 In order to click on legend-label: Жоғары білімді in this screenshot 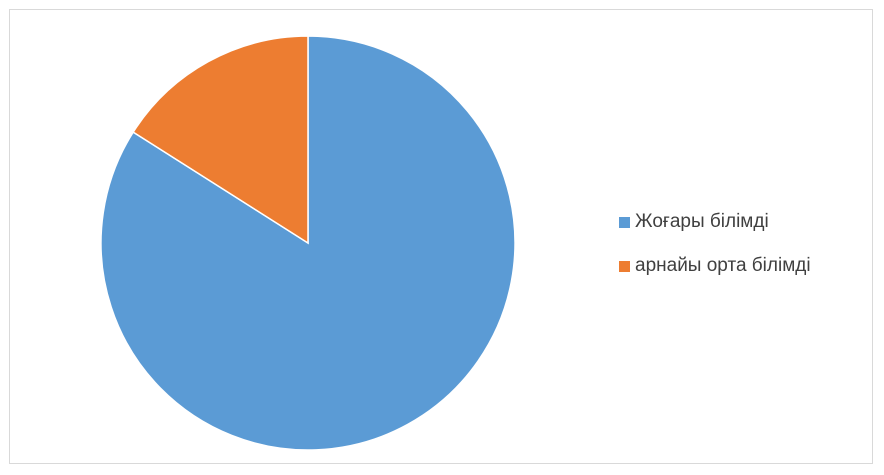, I will do `click(702, 221)`.